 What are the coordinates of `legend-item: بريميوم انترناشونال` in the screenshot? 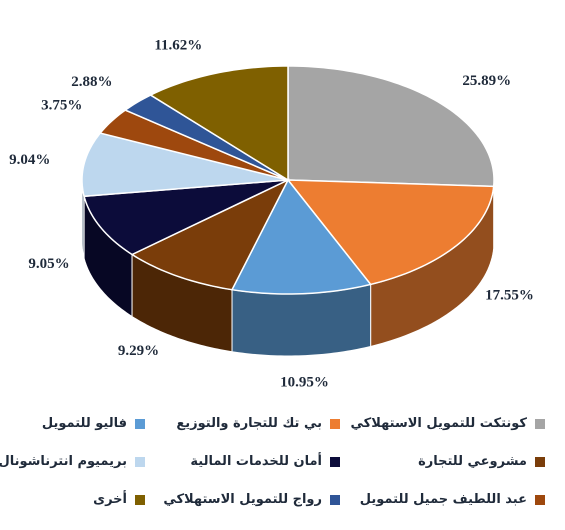 It's located at (72, 461).